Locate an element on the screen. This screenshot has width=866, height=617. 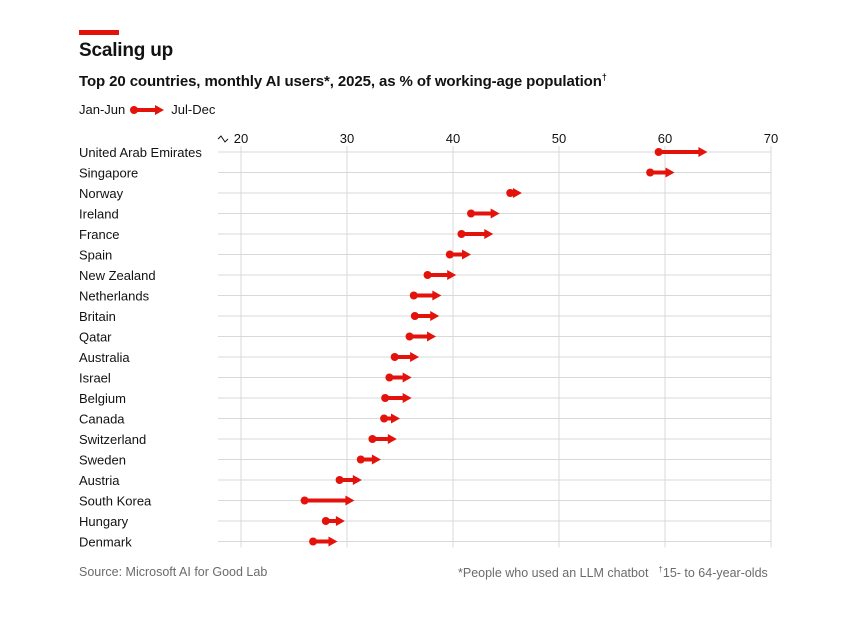
chart-title: Scaling up is located at coordinates (126, 50).